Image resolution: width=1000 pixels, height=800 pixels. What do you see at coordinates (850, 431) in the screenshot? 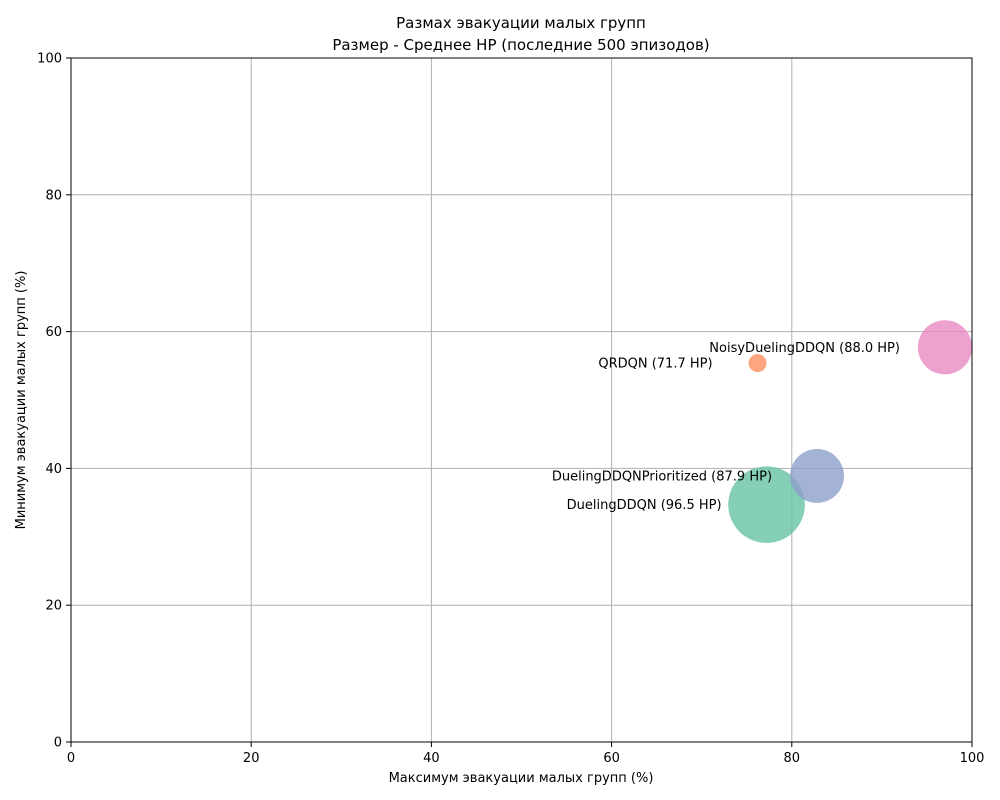
I see `data-points` at bounding box center [850, 431].